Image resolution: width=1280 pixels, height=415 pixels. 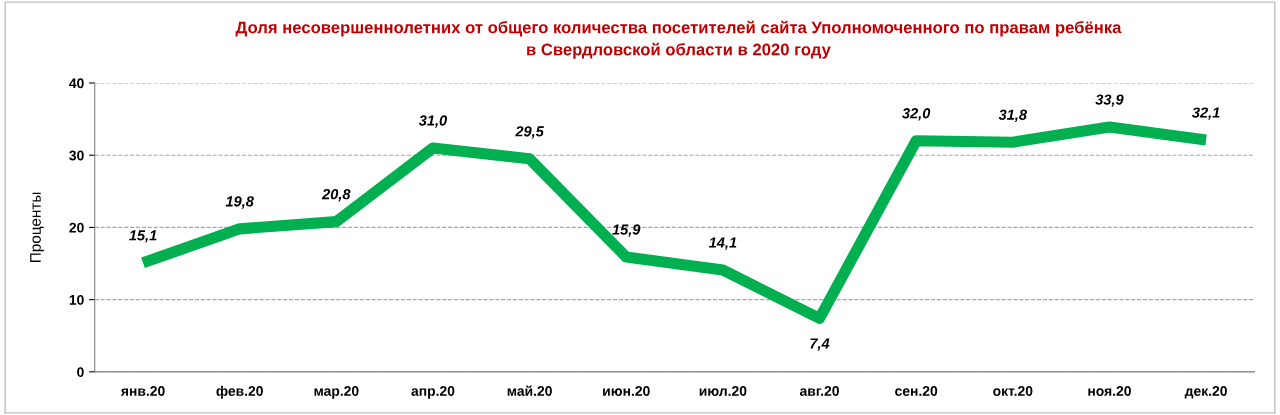 What do you see at coordinates (819, 391) in the screenshot?
I see `x-tick-label: авг.20` at bounding box center [819, 391].